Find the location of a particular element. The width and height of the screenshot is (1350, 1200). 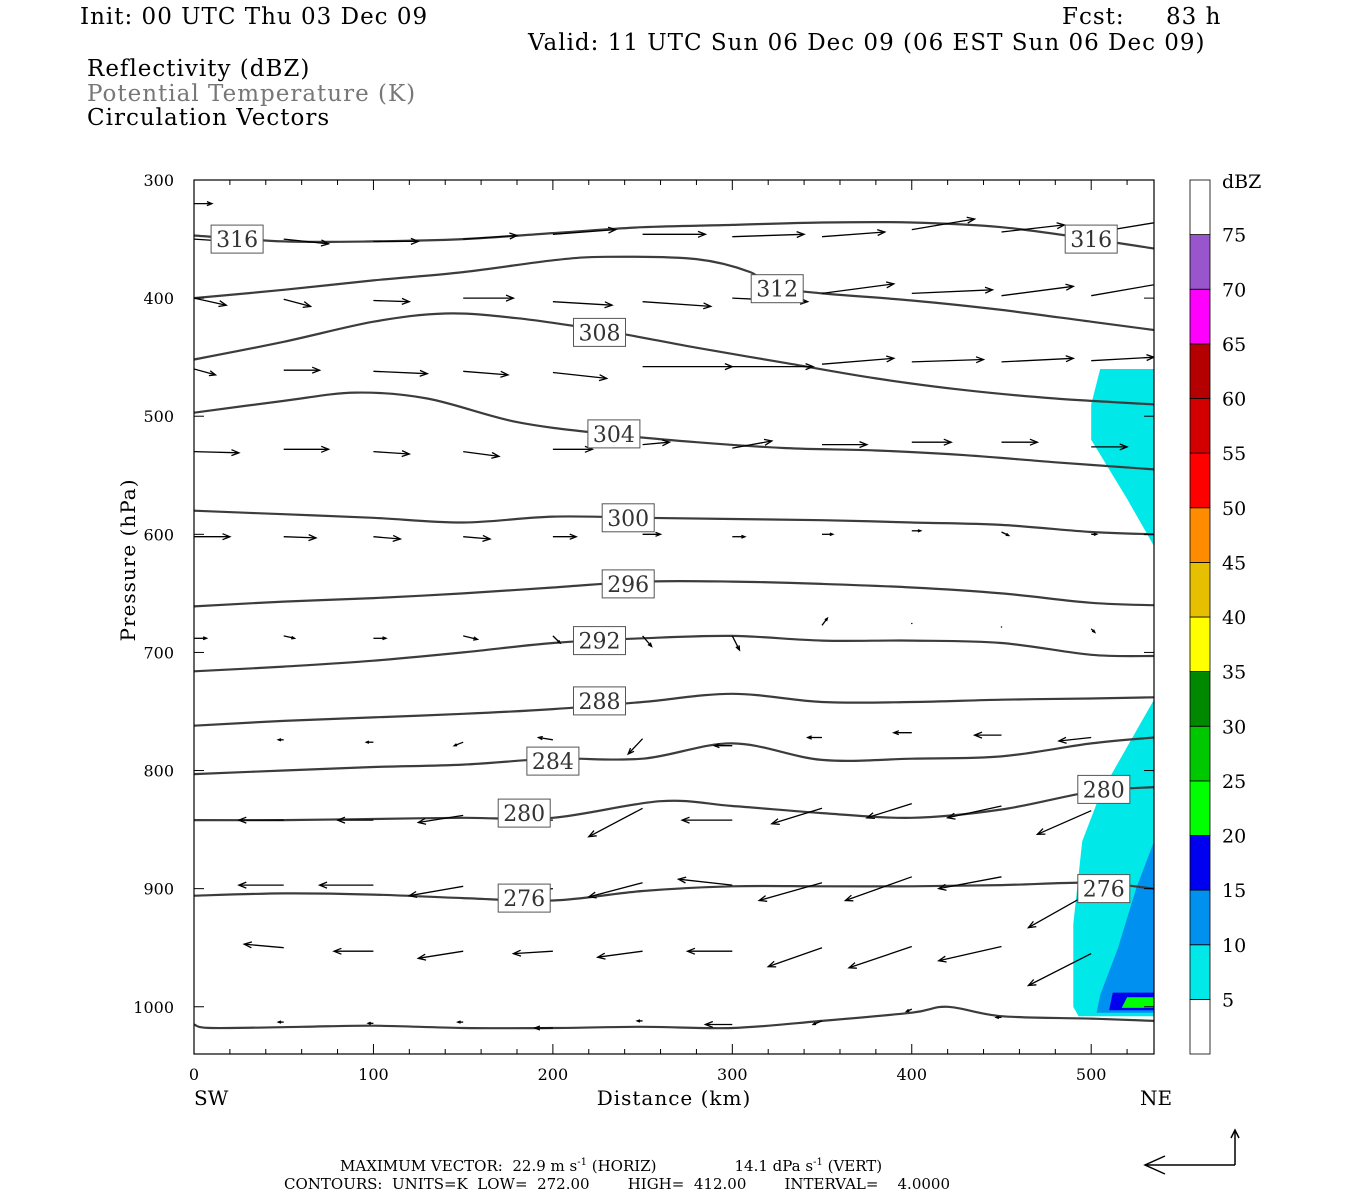

field-label-reflectivity: Reflectivity (dBZ) is located at coordinates (199, 69).